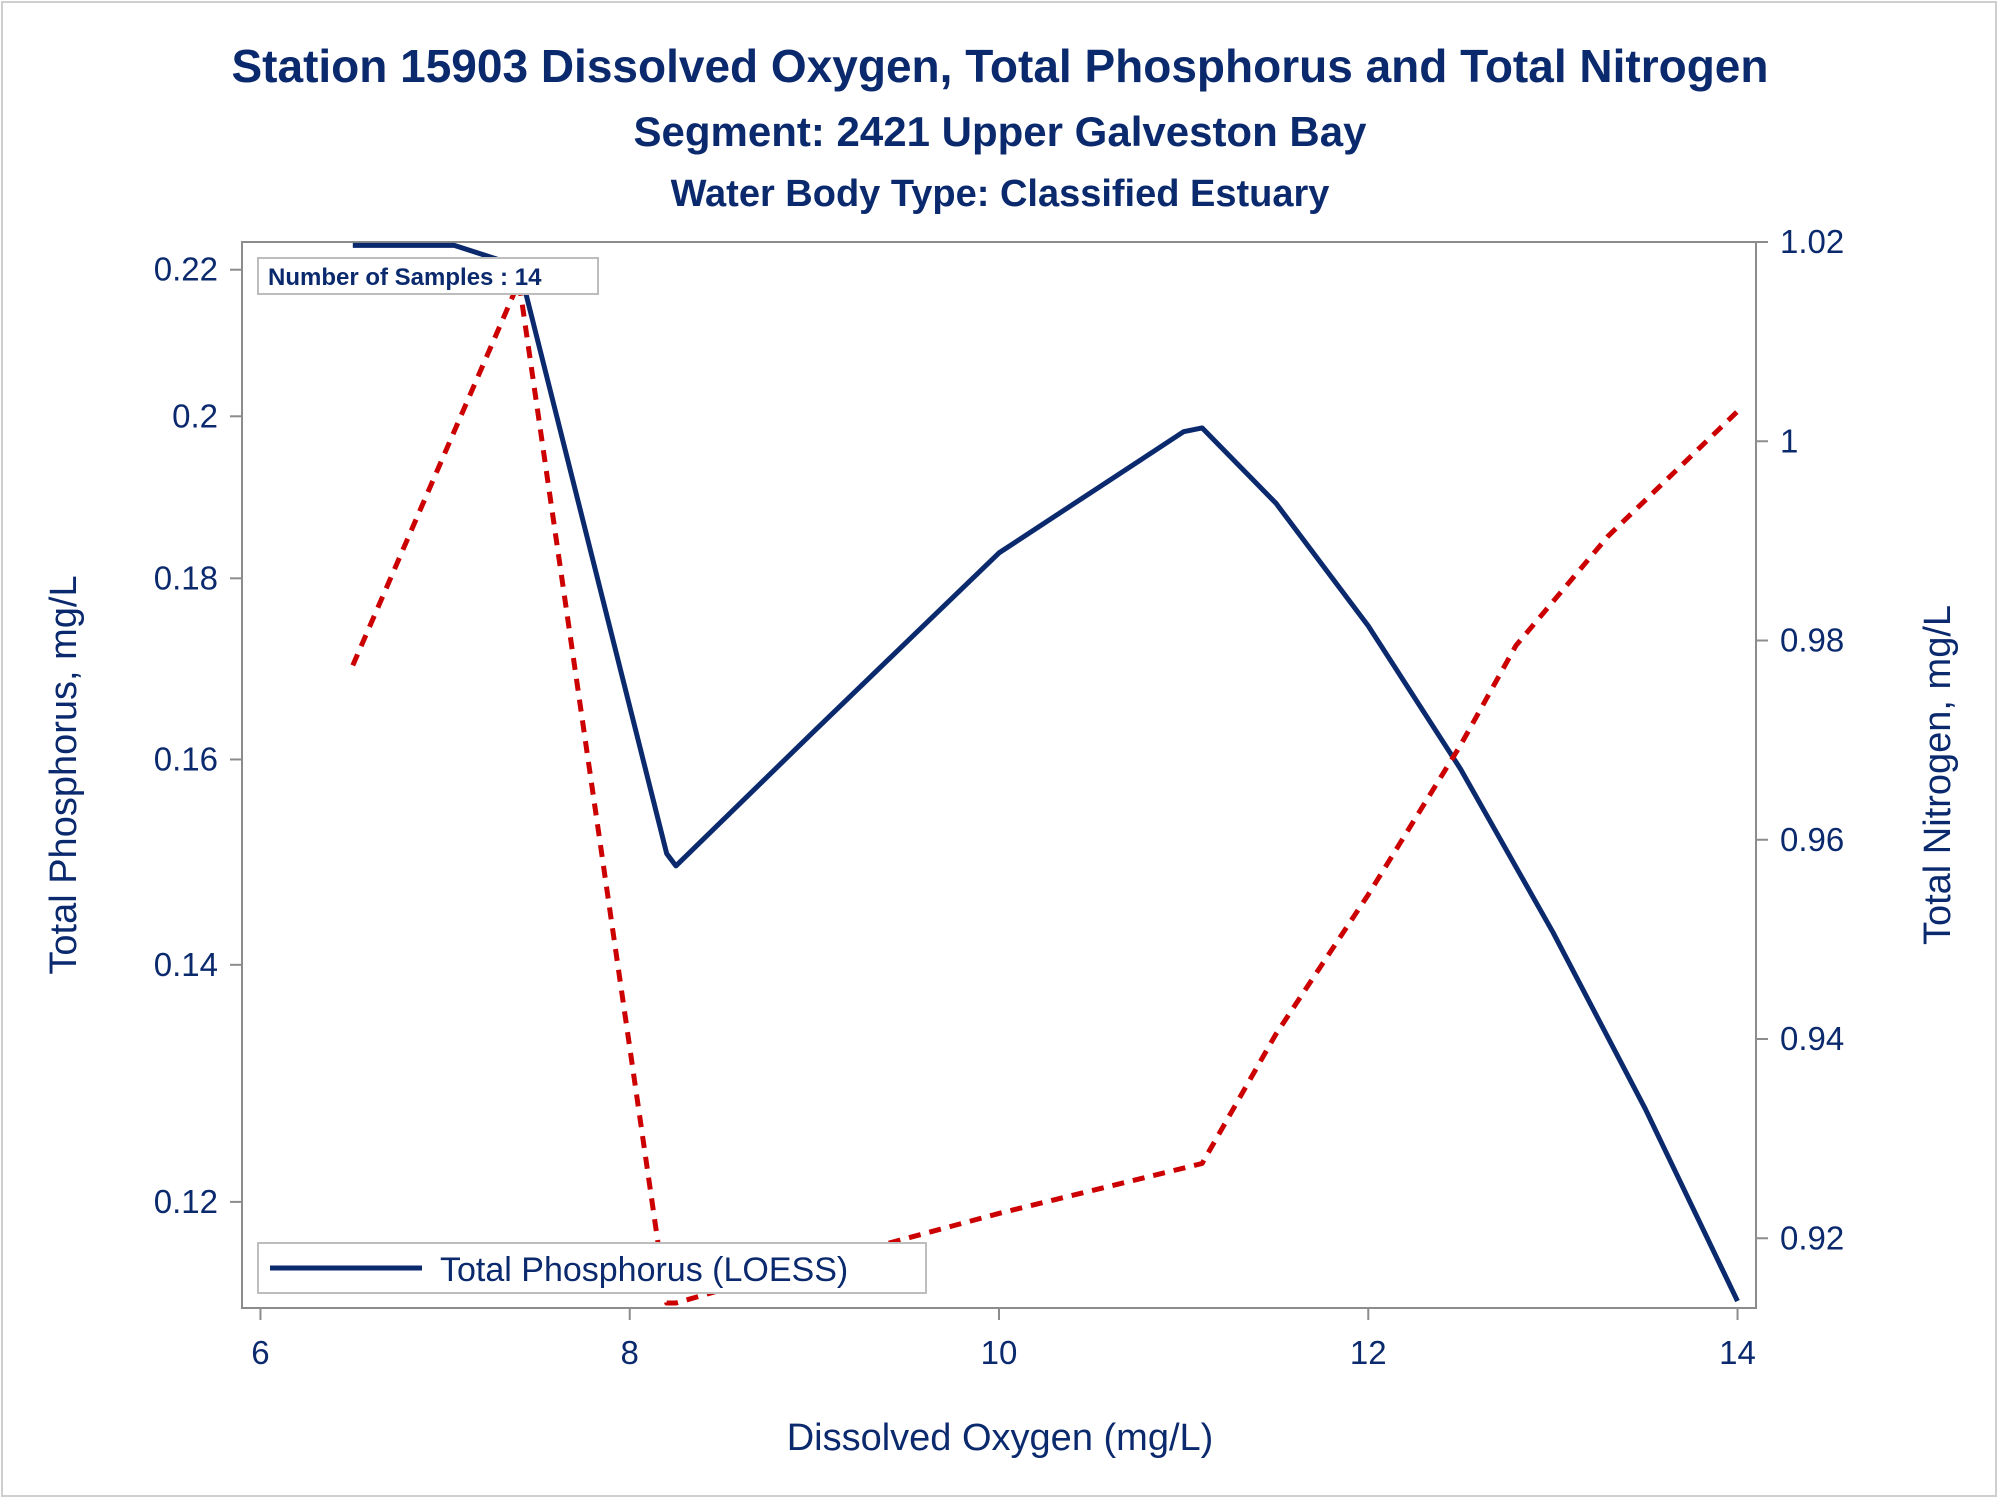 The width and height of the screenshot is (2000, 1500). What do you see at coordinates (1812, 640) in the screenshot?
I see `y2-tick-label: 0.98` at bounding box center [1812, 640].